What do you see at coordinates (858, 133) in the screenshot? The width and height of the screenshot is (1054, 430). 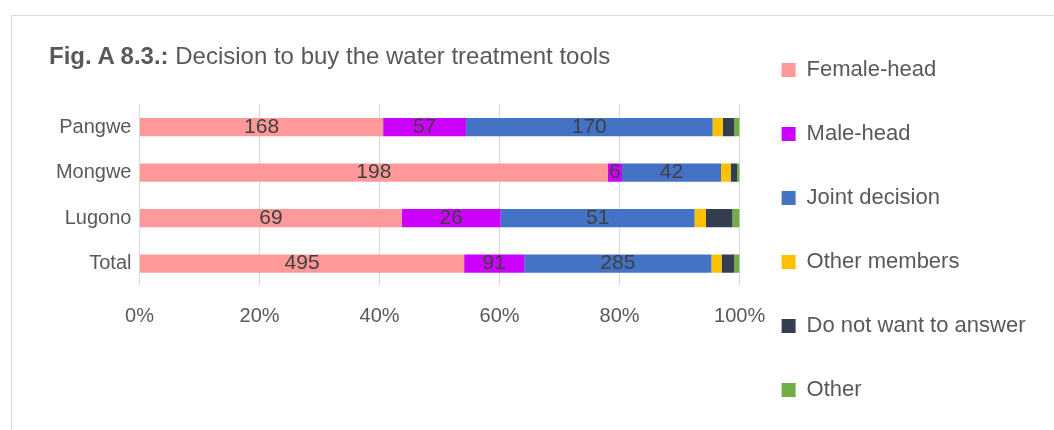 I see `legend-label: Male-head` at bounding box center [858, 133].